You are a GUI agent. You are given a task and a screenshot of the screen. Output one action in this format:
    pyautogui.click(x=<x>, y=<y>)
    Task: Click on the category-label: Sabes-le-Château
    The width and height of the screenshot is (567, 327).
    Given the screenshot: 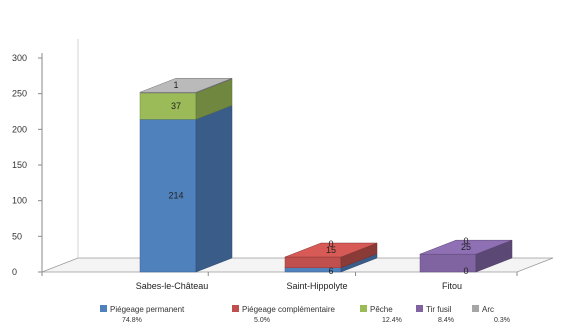 What is the action you would take?
    pyautogui.click(x=172, y=286)
    